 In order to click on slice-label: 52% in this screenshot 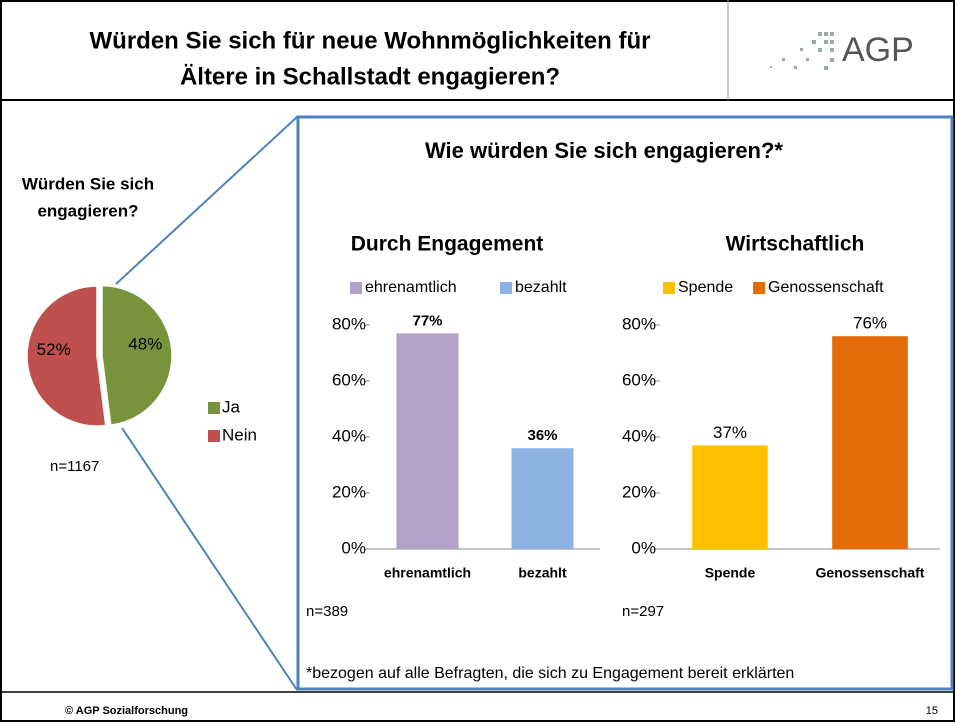, I will do `click(54, 349)`.